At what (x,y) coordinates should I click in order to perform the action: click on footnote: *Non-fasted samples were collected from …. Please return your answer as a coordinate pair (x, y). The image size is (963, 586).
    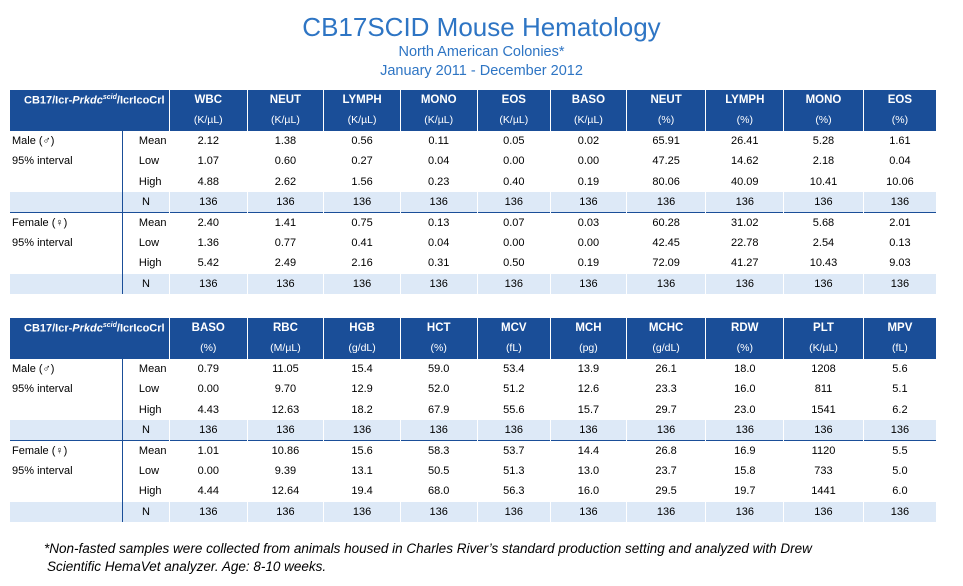
    Looking at the image, I should click on (499, 558).